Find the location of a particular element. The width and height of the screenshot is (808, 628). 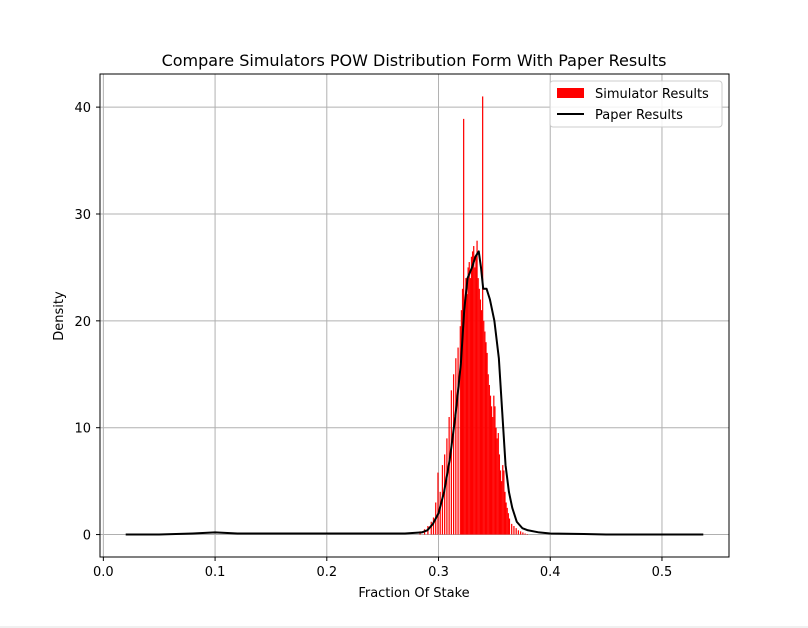

x-tick-label: 0.4 is located at coordinates (550, 572).